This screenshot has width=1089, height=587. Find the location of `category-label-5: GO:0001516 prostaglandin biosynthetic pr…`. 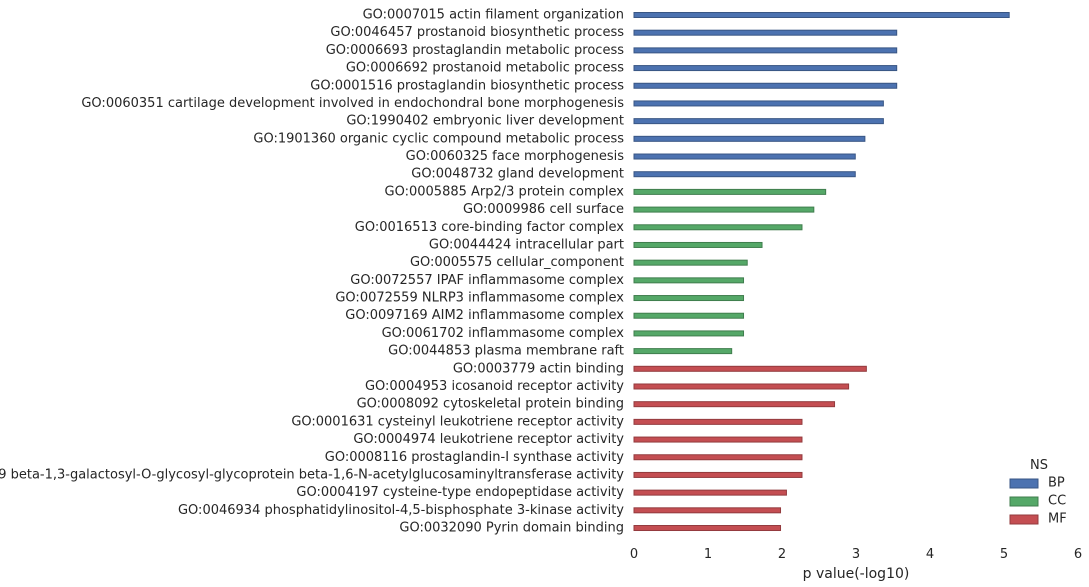

category-label-5: GO:0001516 prostaglandin biosynthetic pr… is located at coordinates (467, 85).